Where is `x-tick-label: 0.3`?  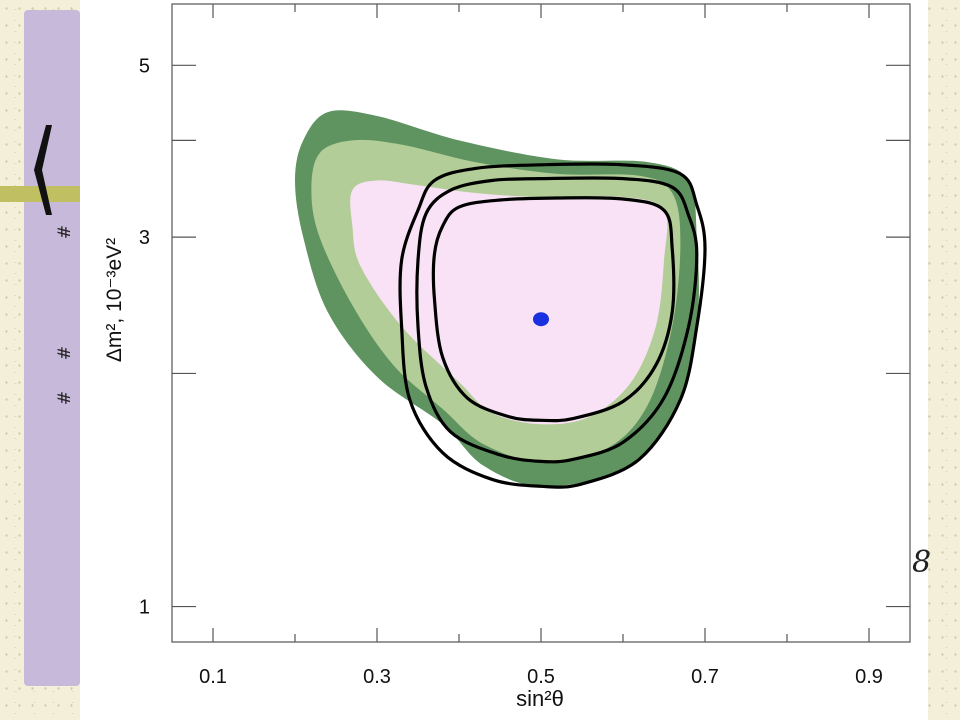
x-tick-label: 0.3 is located at coordinates (377, 677).